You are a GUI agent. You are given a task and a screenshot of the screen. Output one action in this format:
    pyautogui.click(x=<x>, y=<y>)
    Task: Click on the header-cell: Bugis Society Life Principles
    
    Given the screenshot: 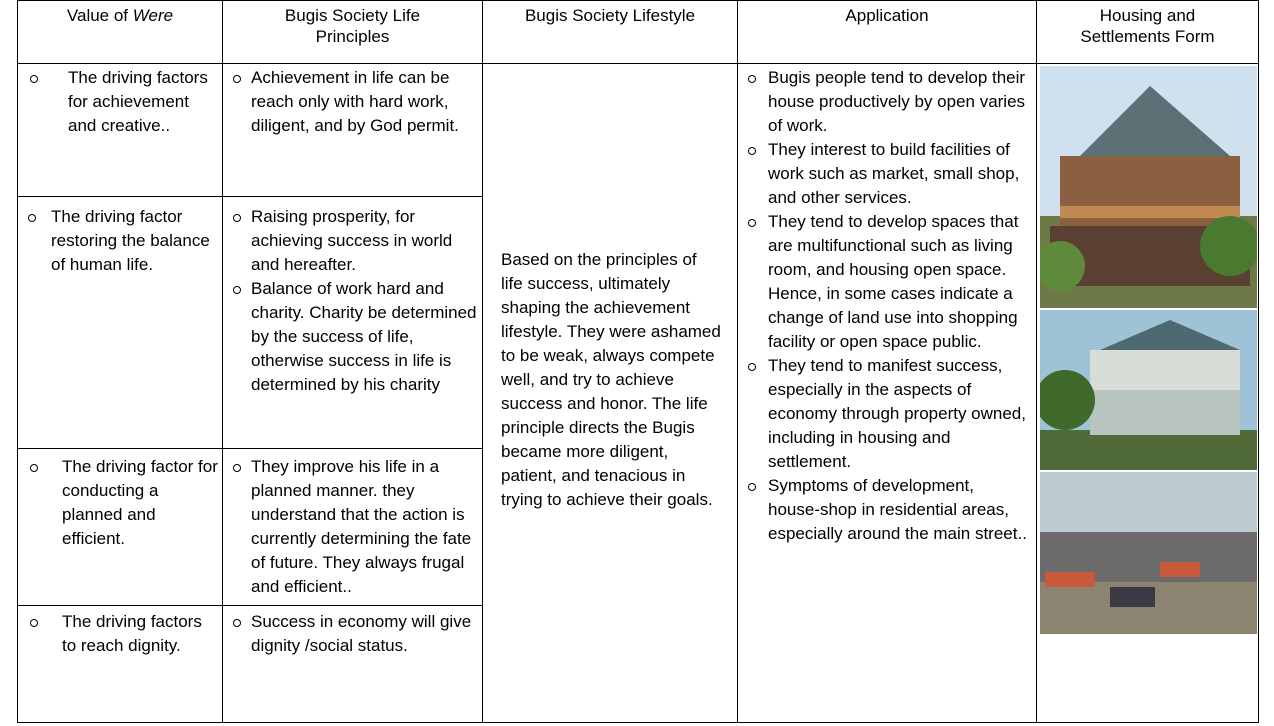 What is the action you would take?
    pyautogui.click(x=352, y=32)
    